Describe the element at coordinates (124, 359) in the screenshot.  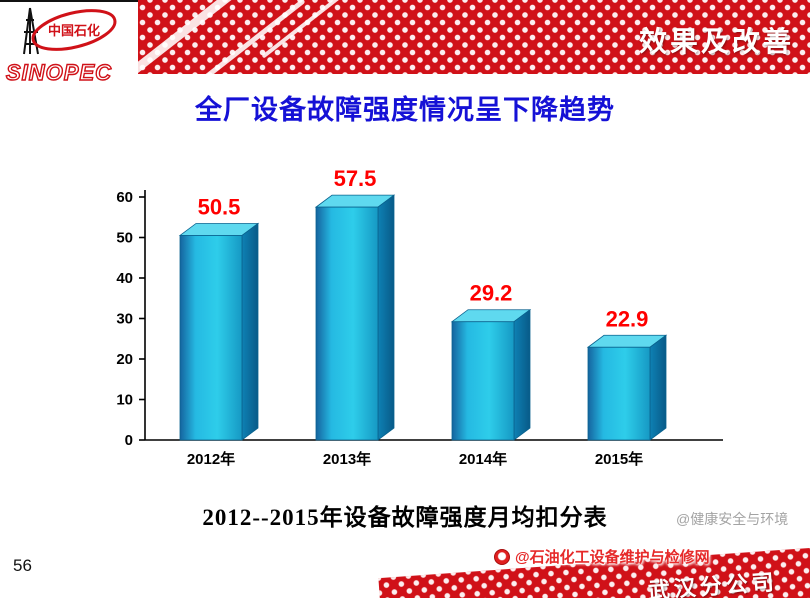
I see `y-tick-label: 20` at that location.